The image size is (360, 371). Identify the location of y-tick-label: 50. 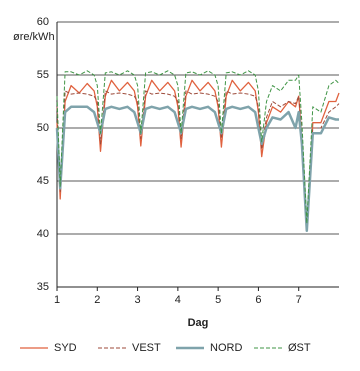
(43, 128).